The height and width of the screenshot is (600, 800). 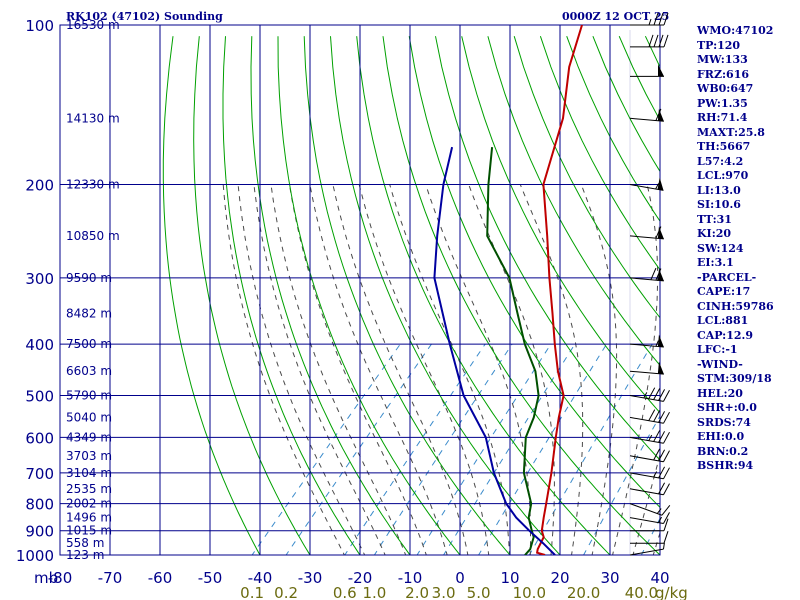 I want to click on temperature-tick-label: -20, so click(x=360, y=578).